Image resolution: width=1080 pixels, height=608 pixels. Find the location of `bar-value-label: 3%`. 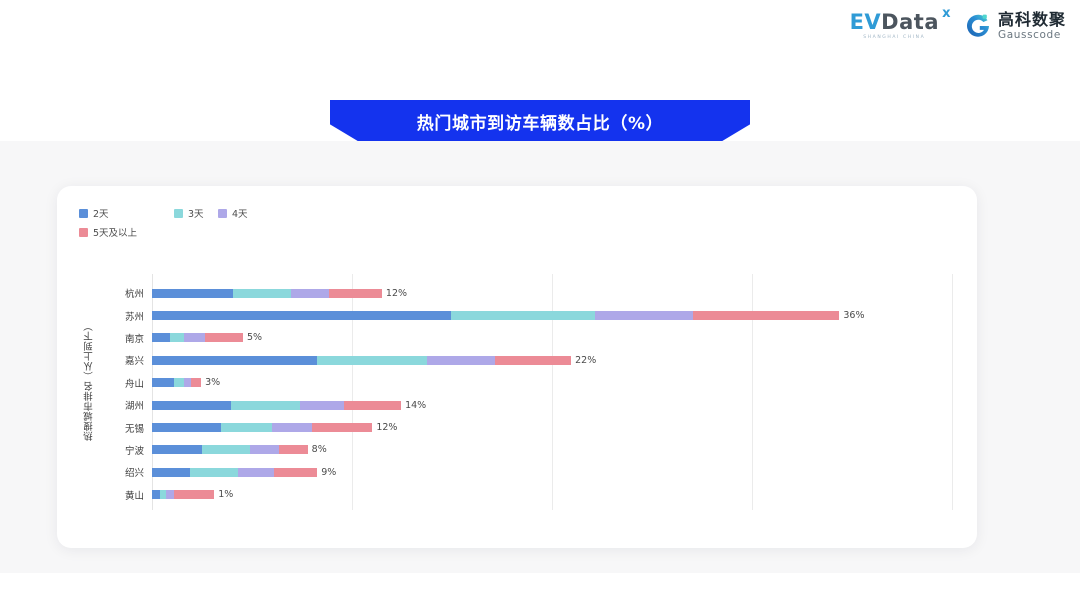

bar-value-label: 3% is located at coordinates (213, 383).